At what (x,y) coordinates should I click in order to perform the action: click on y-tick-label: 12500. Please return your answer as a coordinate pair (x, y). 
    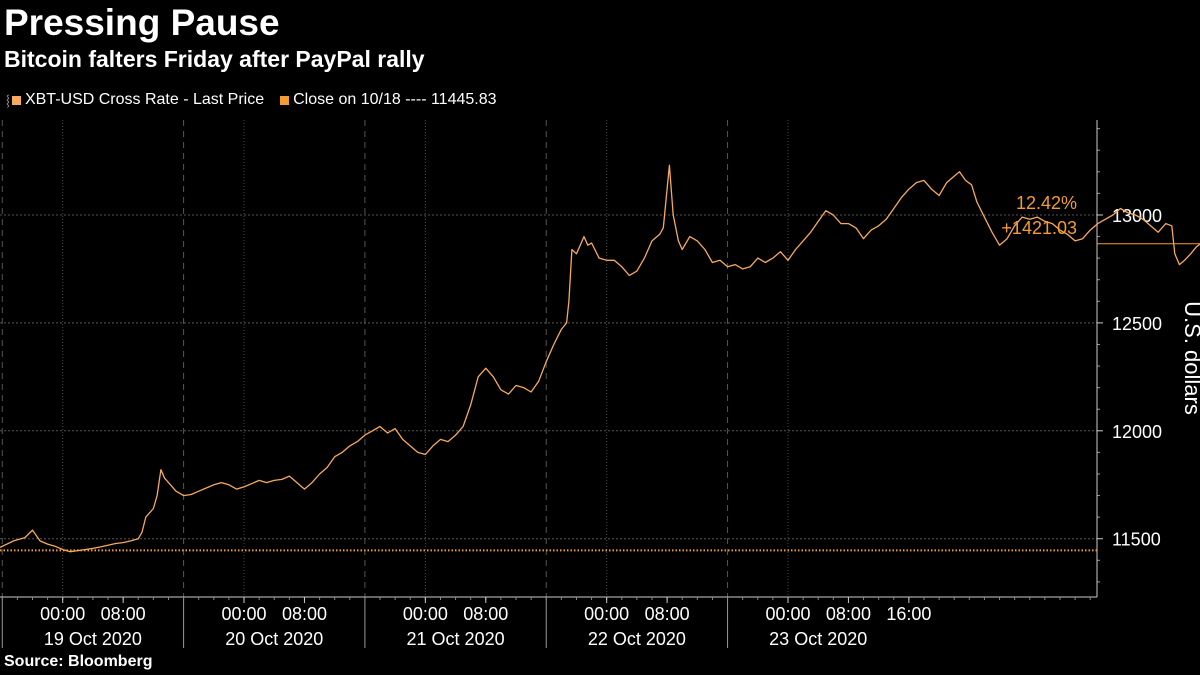
    Looking at the image, I should click on (1137, 324).